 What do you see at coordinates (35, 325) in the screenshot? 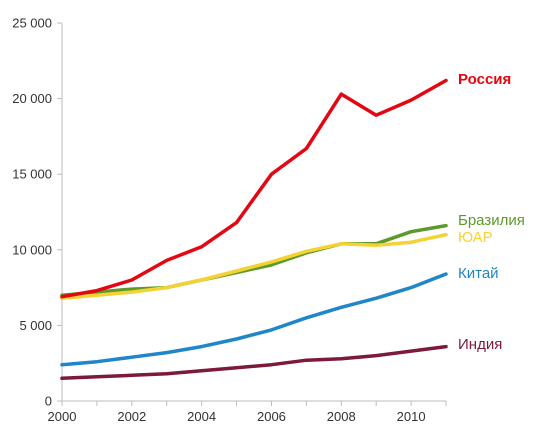
I see `y-tick-label: 5 000` at bounding box center [35, 325].